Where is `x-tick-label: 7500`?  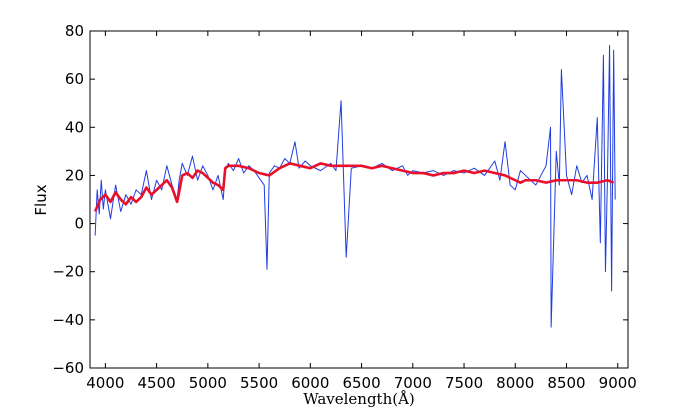
x-tick-label: 7500 is located at coordinates (464, 383).